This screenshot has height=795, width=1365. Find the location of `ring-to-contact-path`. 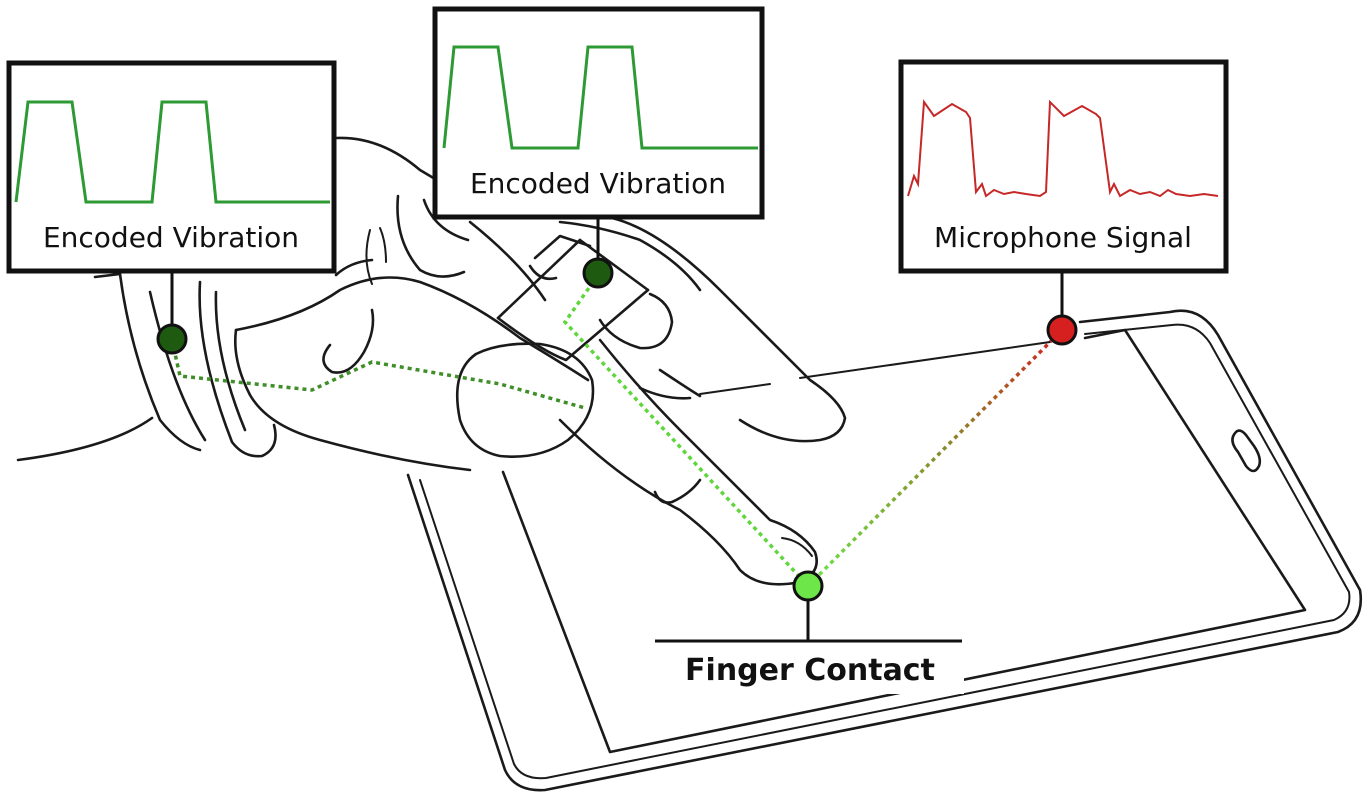

ring-to-contact-path is located at coordinates (686, 430).